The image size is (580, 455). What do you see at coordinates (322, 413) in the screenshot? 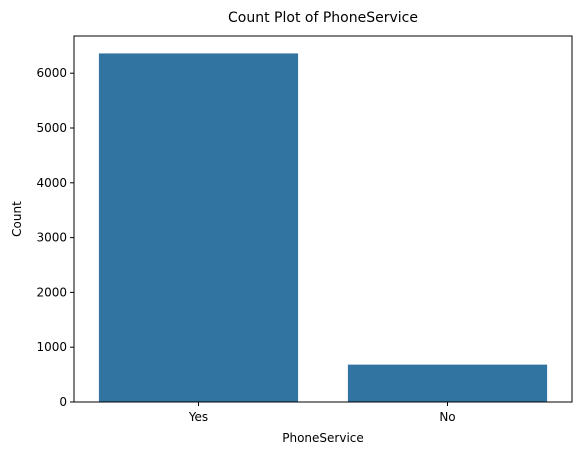
I see `x-axis-ticks: Yes No` at bounding box center [322, 413].